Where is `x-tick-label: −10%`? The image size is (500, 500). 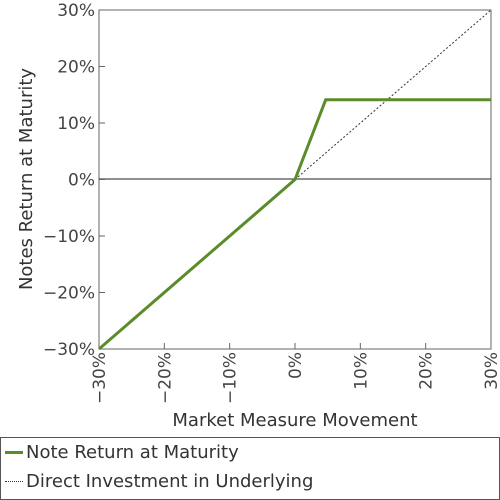 x-tick-label: −10% is located at coordinates (231, 378).